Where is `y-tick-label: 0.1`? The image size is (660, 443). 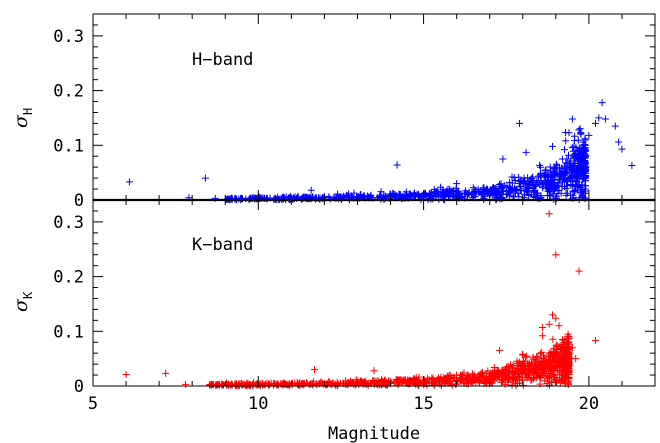
y-tick-label: 0.1 is located at coordinates (68, 332).